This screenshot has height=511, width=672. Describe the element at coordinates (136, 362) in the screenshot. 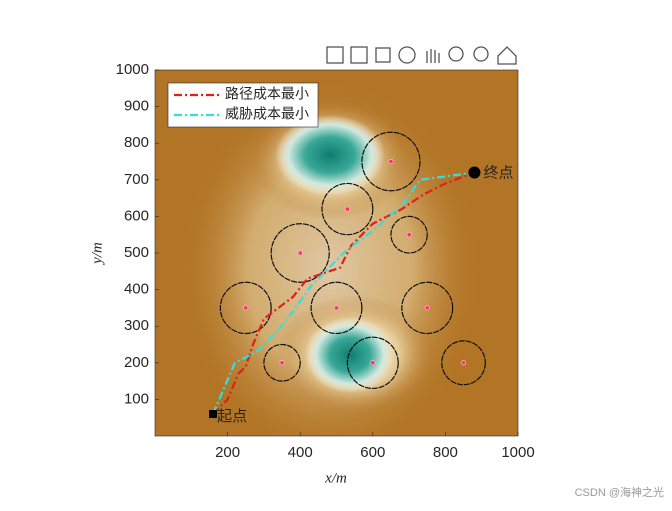

I see `y-tick-label: 200` at that location.